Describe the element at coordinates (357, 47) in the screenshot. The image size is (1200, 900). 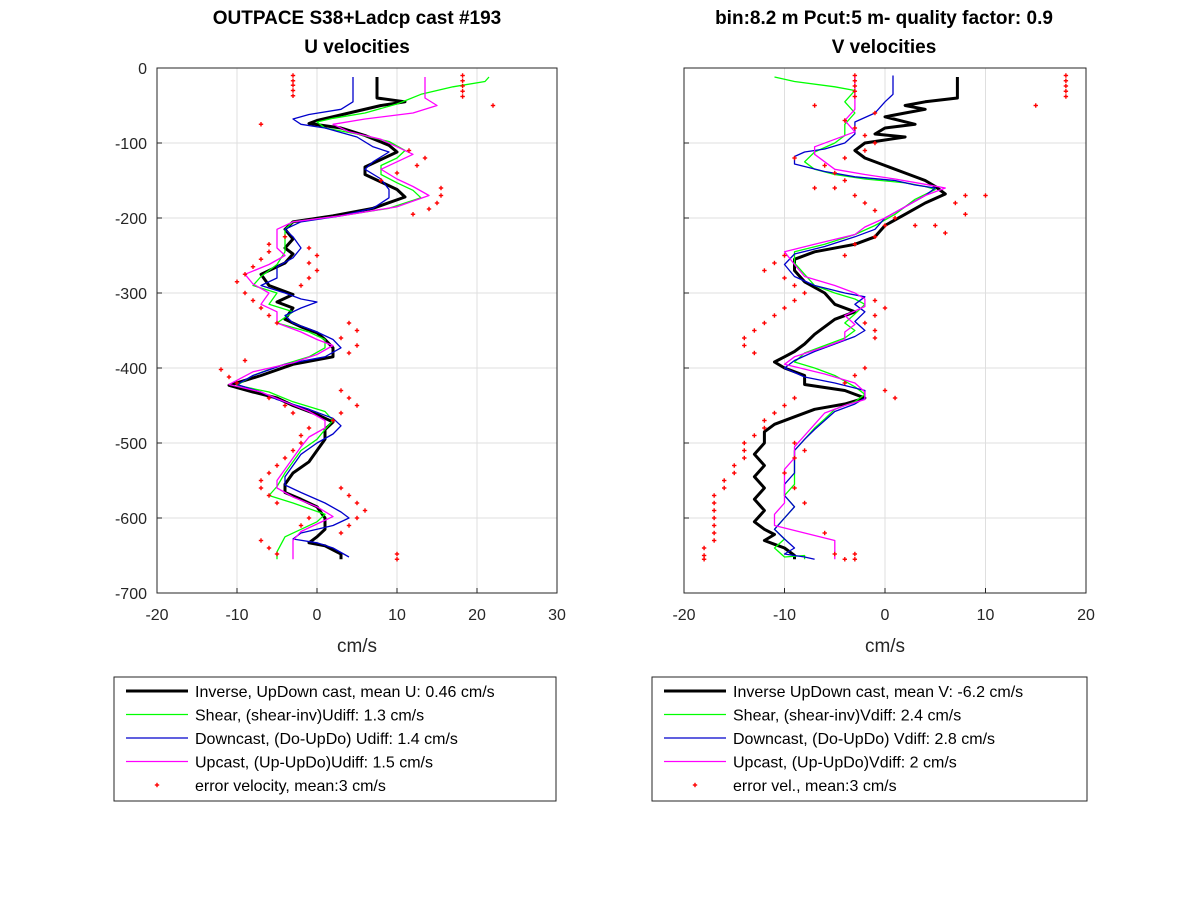
I see `u-chart-subtitle: U velocities` at that location.